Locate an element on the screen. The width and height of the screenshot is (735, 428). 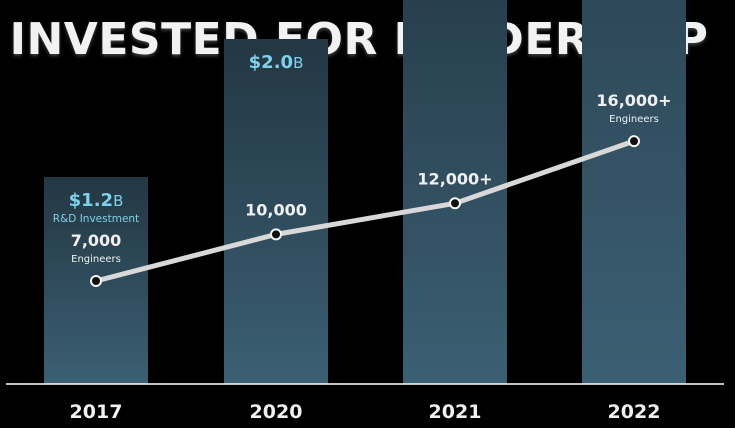
bar-value-label: $1.2B is located at coordinates (96, 200).